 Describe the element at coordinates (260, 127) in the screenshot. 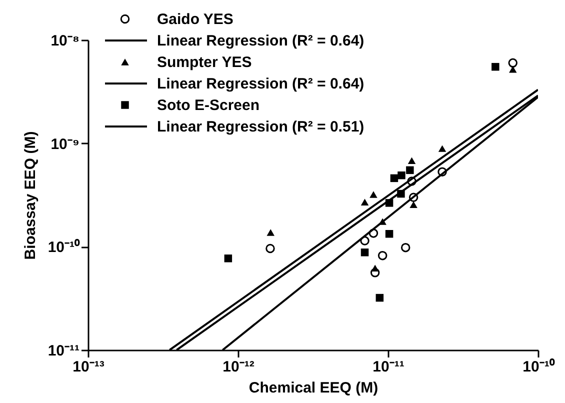

I see `legend-label: Linear Regression (R² = 0.51)` at that location.